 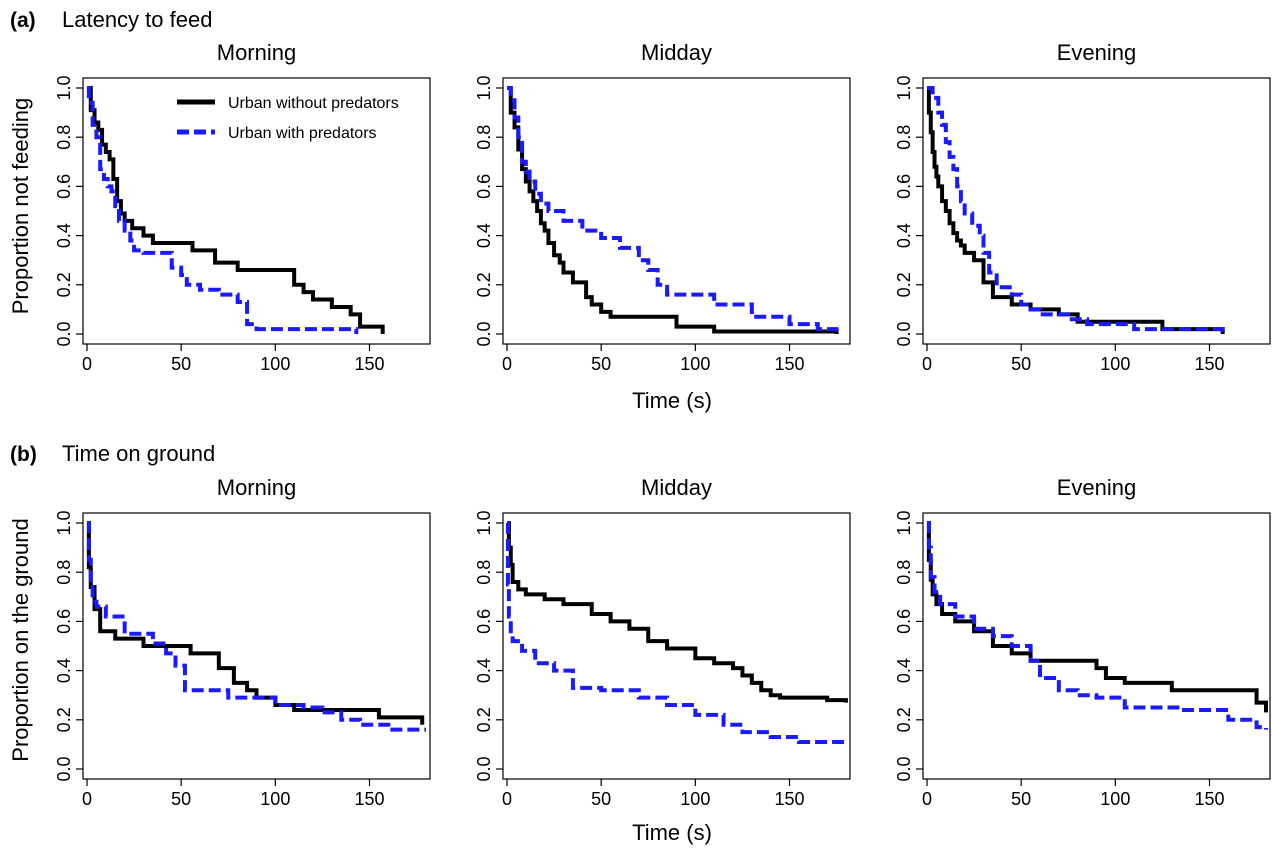 I want to click on subplot-b-evening: Evening 0 50 100 150 0.0 0.2 0.4 0.6 0.8 1.0, so click(x=1082, y=642).